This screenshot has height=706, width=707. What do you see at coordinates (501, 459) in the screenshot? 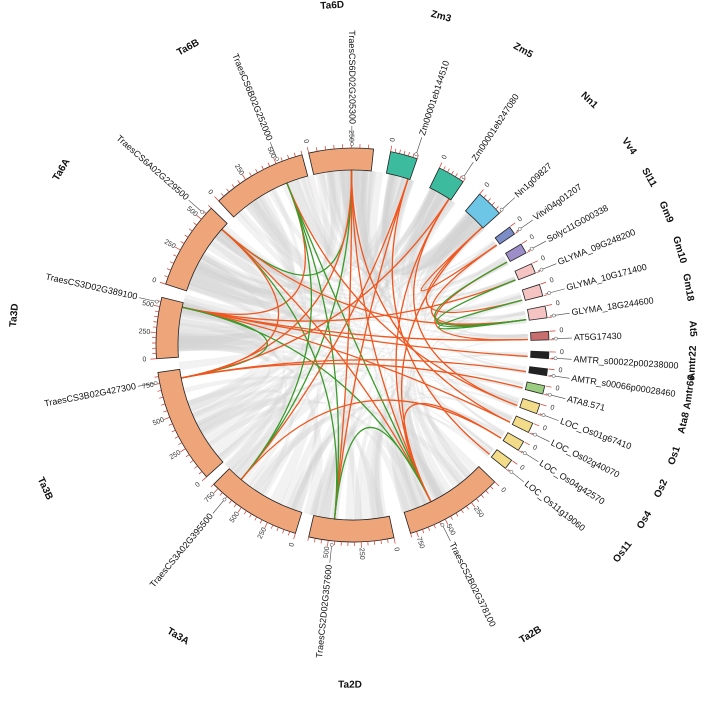
I see `chromosome-block-os11` at bounding box center [501, 459].